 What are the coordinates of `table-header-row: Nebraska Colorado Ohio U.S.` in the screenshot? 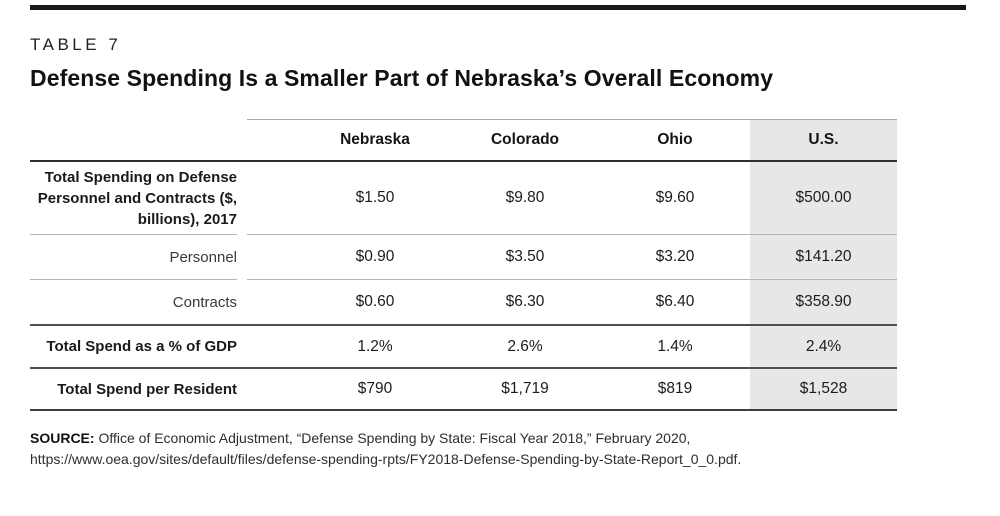 It's located at (463, 140).